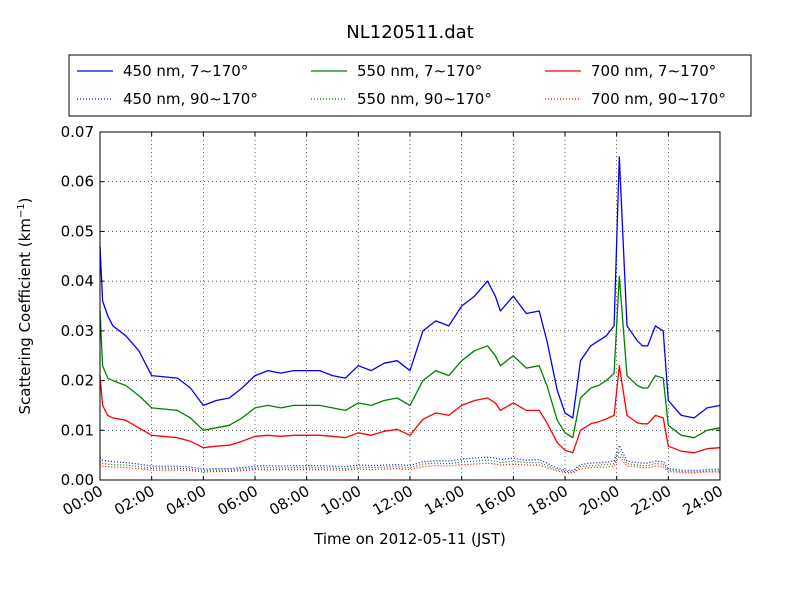  I want to click on chart-title: NL120511.dat, so click(409, 32).